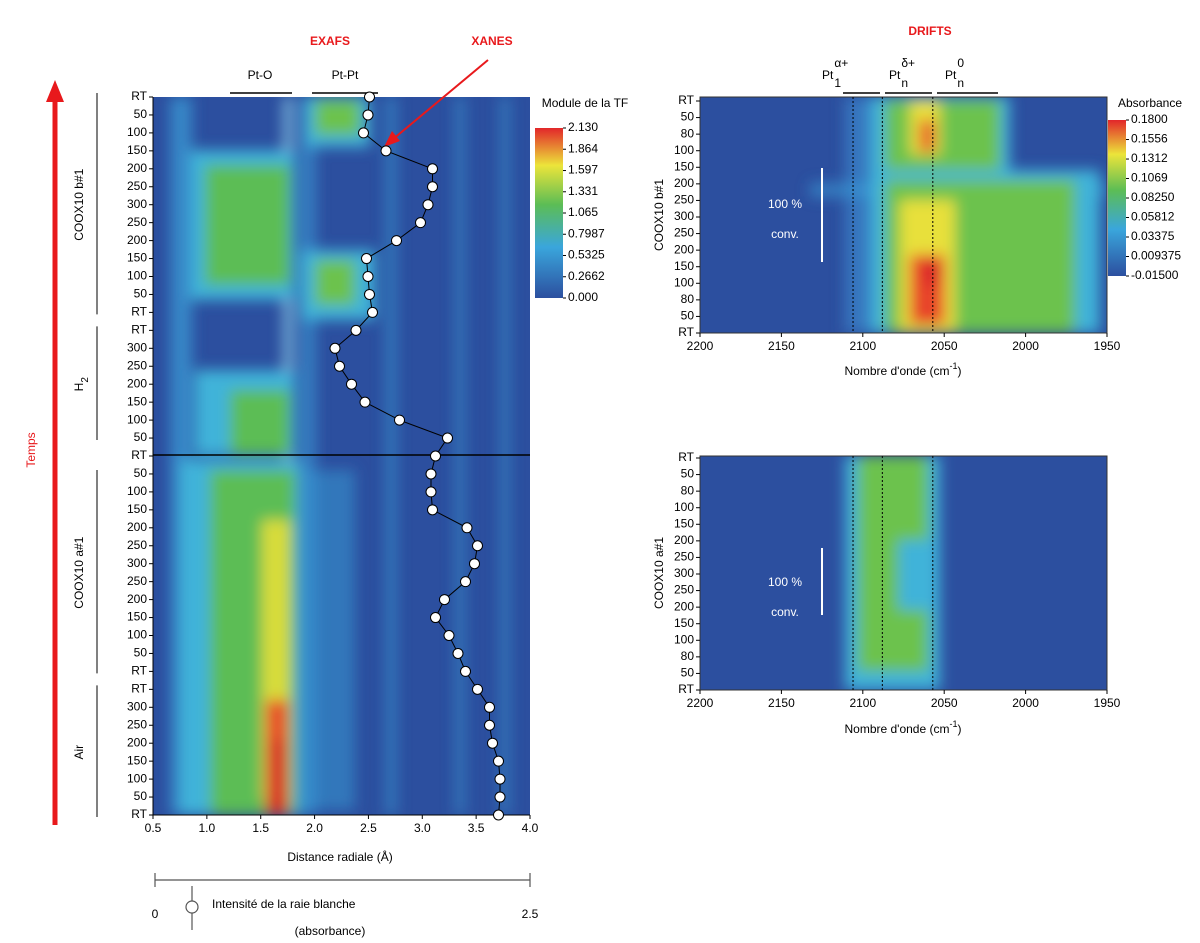  I want to click on x-tick-label: 2200, so click(700, 703).